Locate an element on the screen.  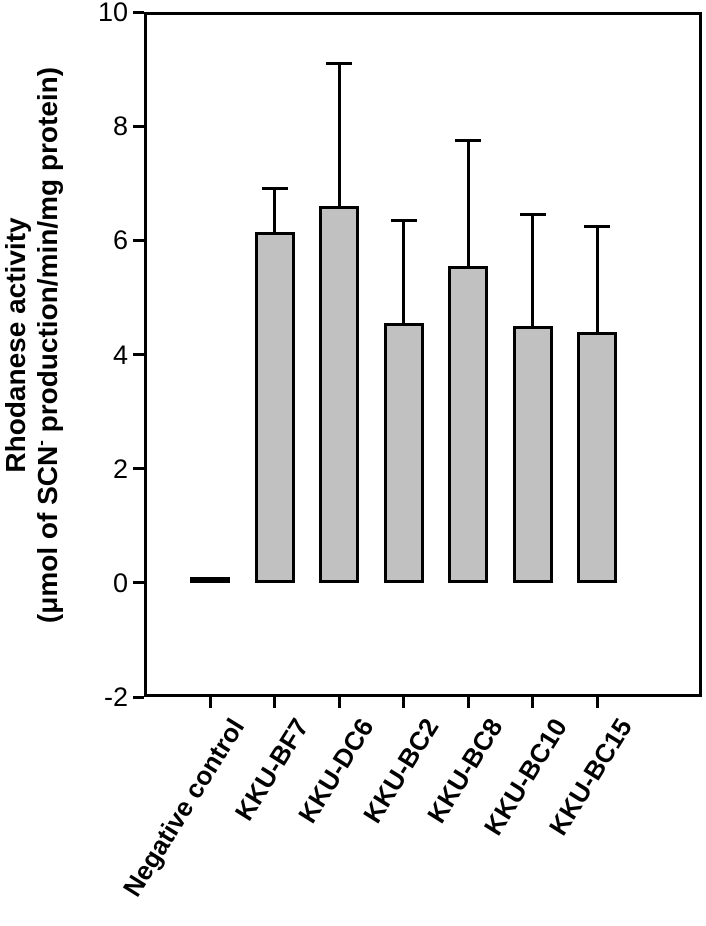
superscript-minus: - is located at coordinates (41, 443).